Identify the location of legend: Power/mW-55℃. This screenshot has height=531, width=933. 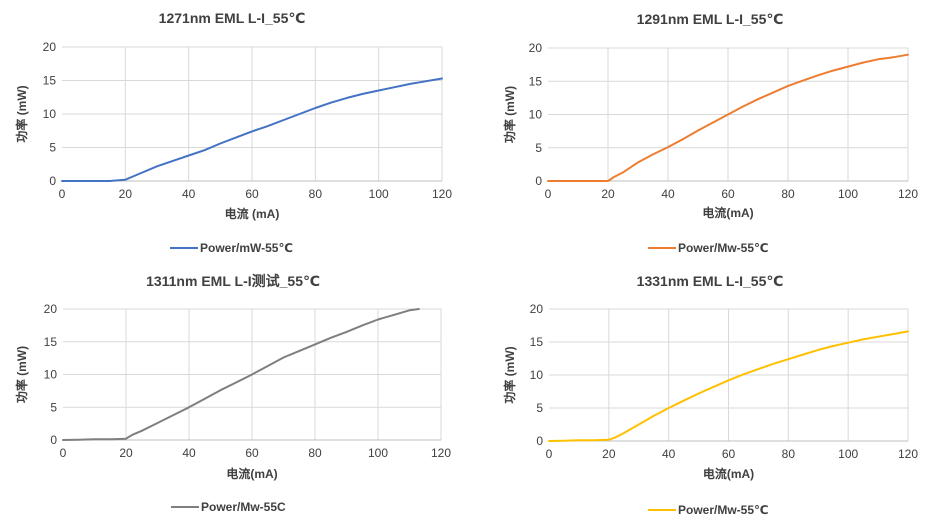
(231, 248).